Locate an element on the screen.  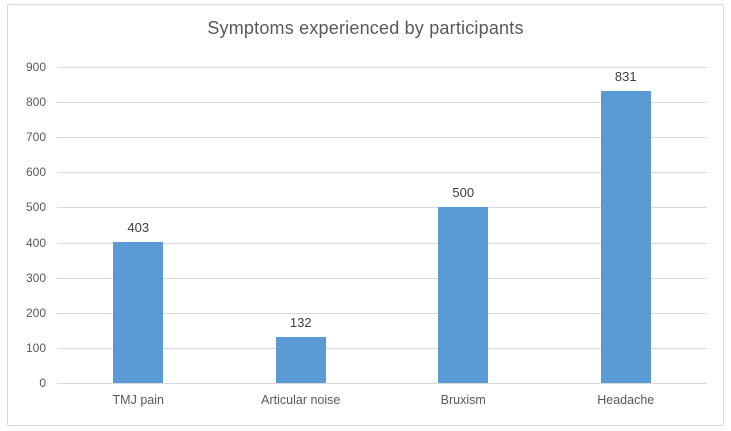
y-axis-tick-label: 800 is located at coordinates (35, 102).